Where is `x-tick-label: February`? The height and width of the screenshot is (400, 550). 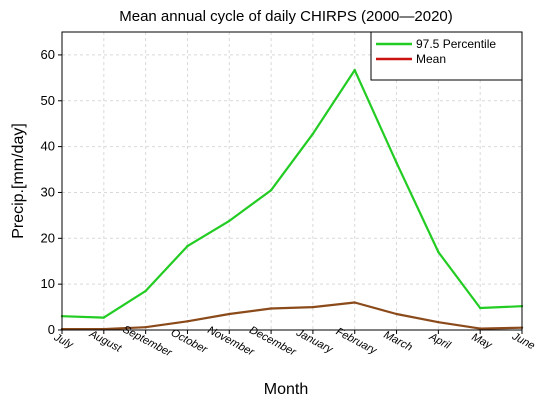
x-tick-label: February is located at coordinates (357, 342).